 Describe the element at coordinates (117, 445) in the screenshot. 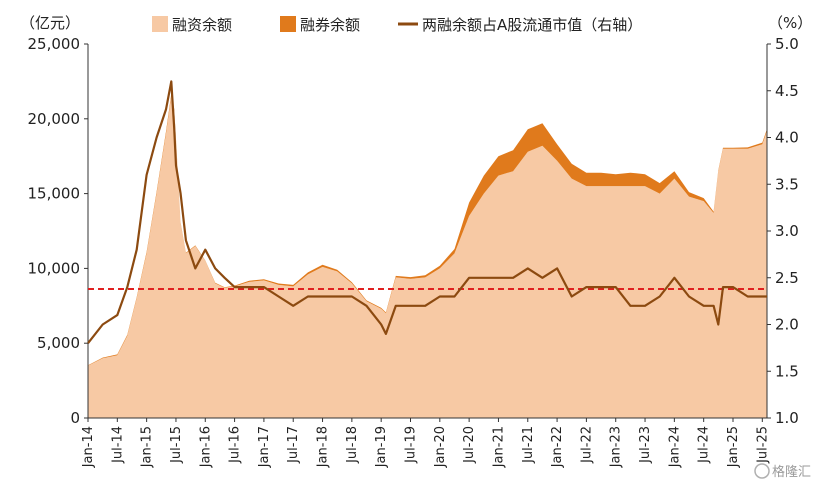

I see `x-tick-label: Jul-14` at that location.